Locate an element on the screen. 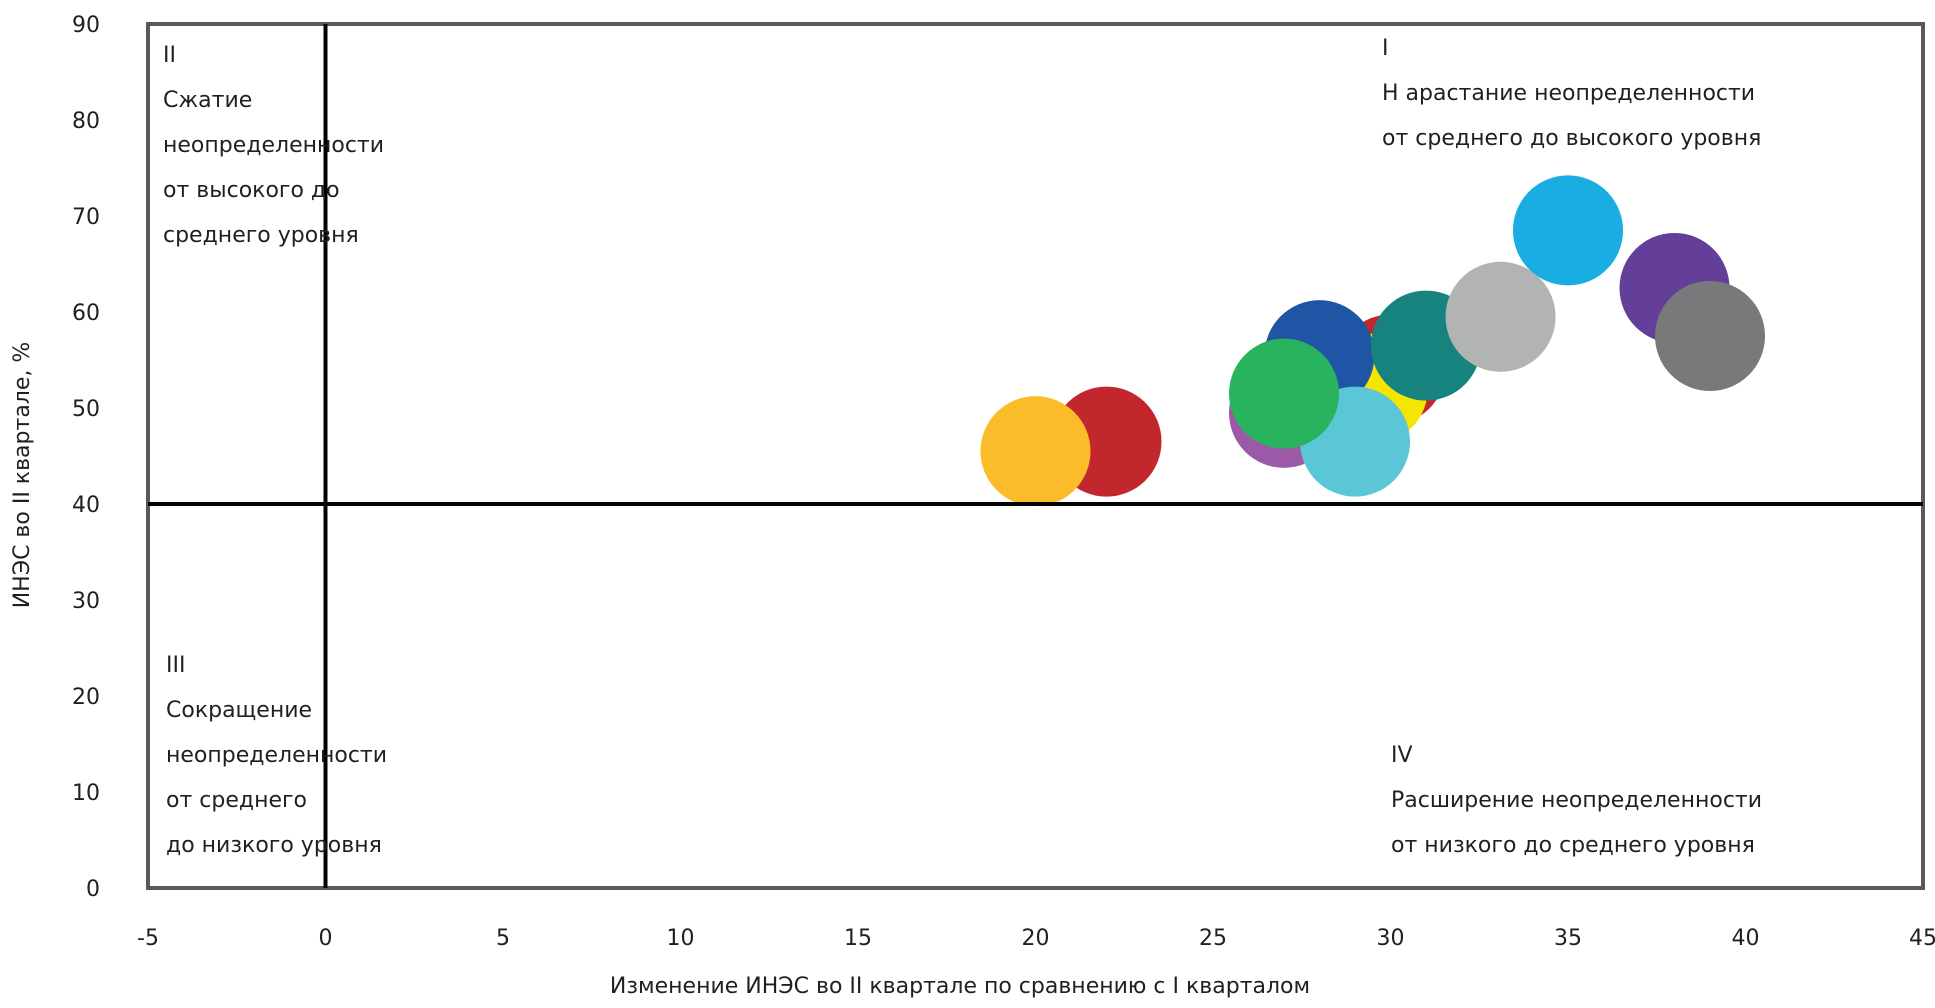  quadrant-text-line: от среднего is located at coordinates (236, 800).